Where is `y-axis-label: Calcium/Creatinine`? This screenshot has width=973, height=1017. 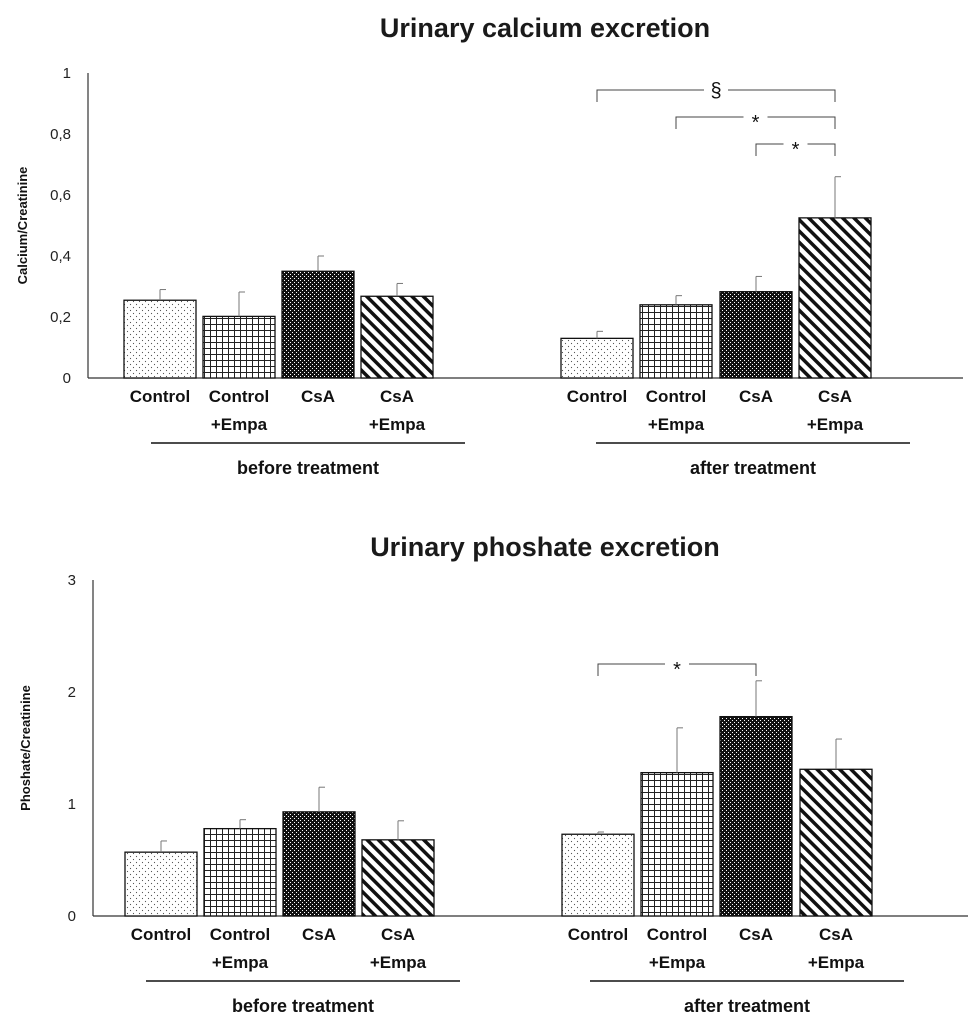
y-axis-label: Calcium/Creatinine is located at coordinates (22, 226).